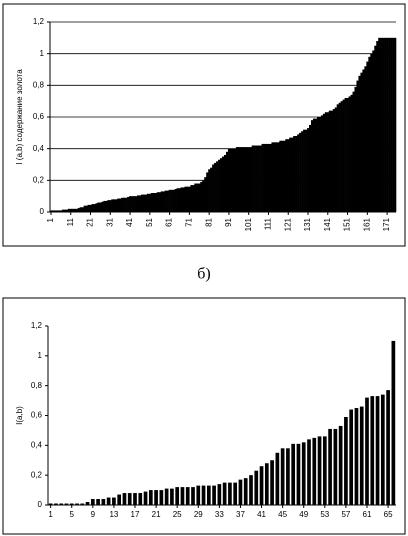 The height and width of the screenshot is (536, 408). I want to click on x-tick-label: 121, so click(287, 224).